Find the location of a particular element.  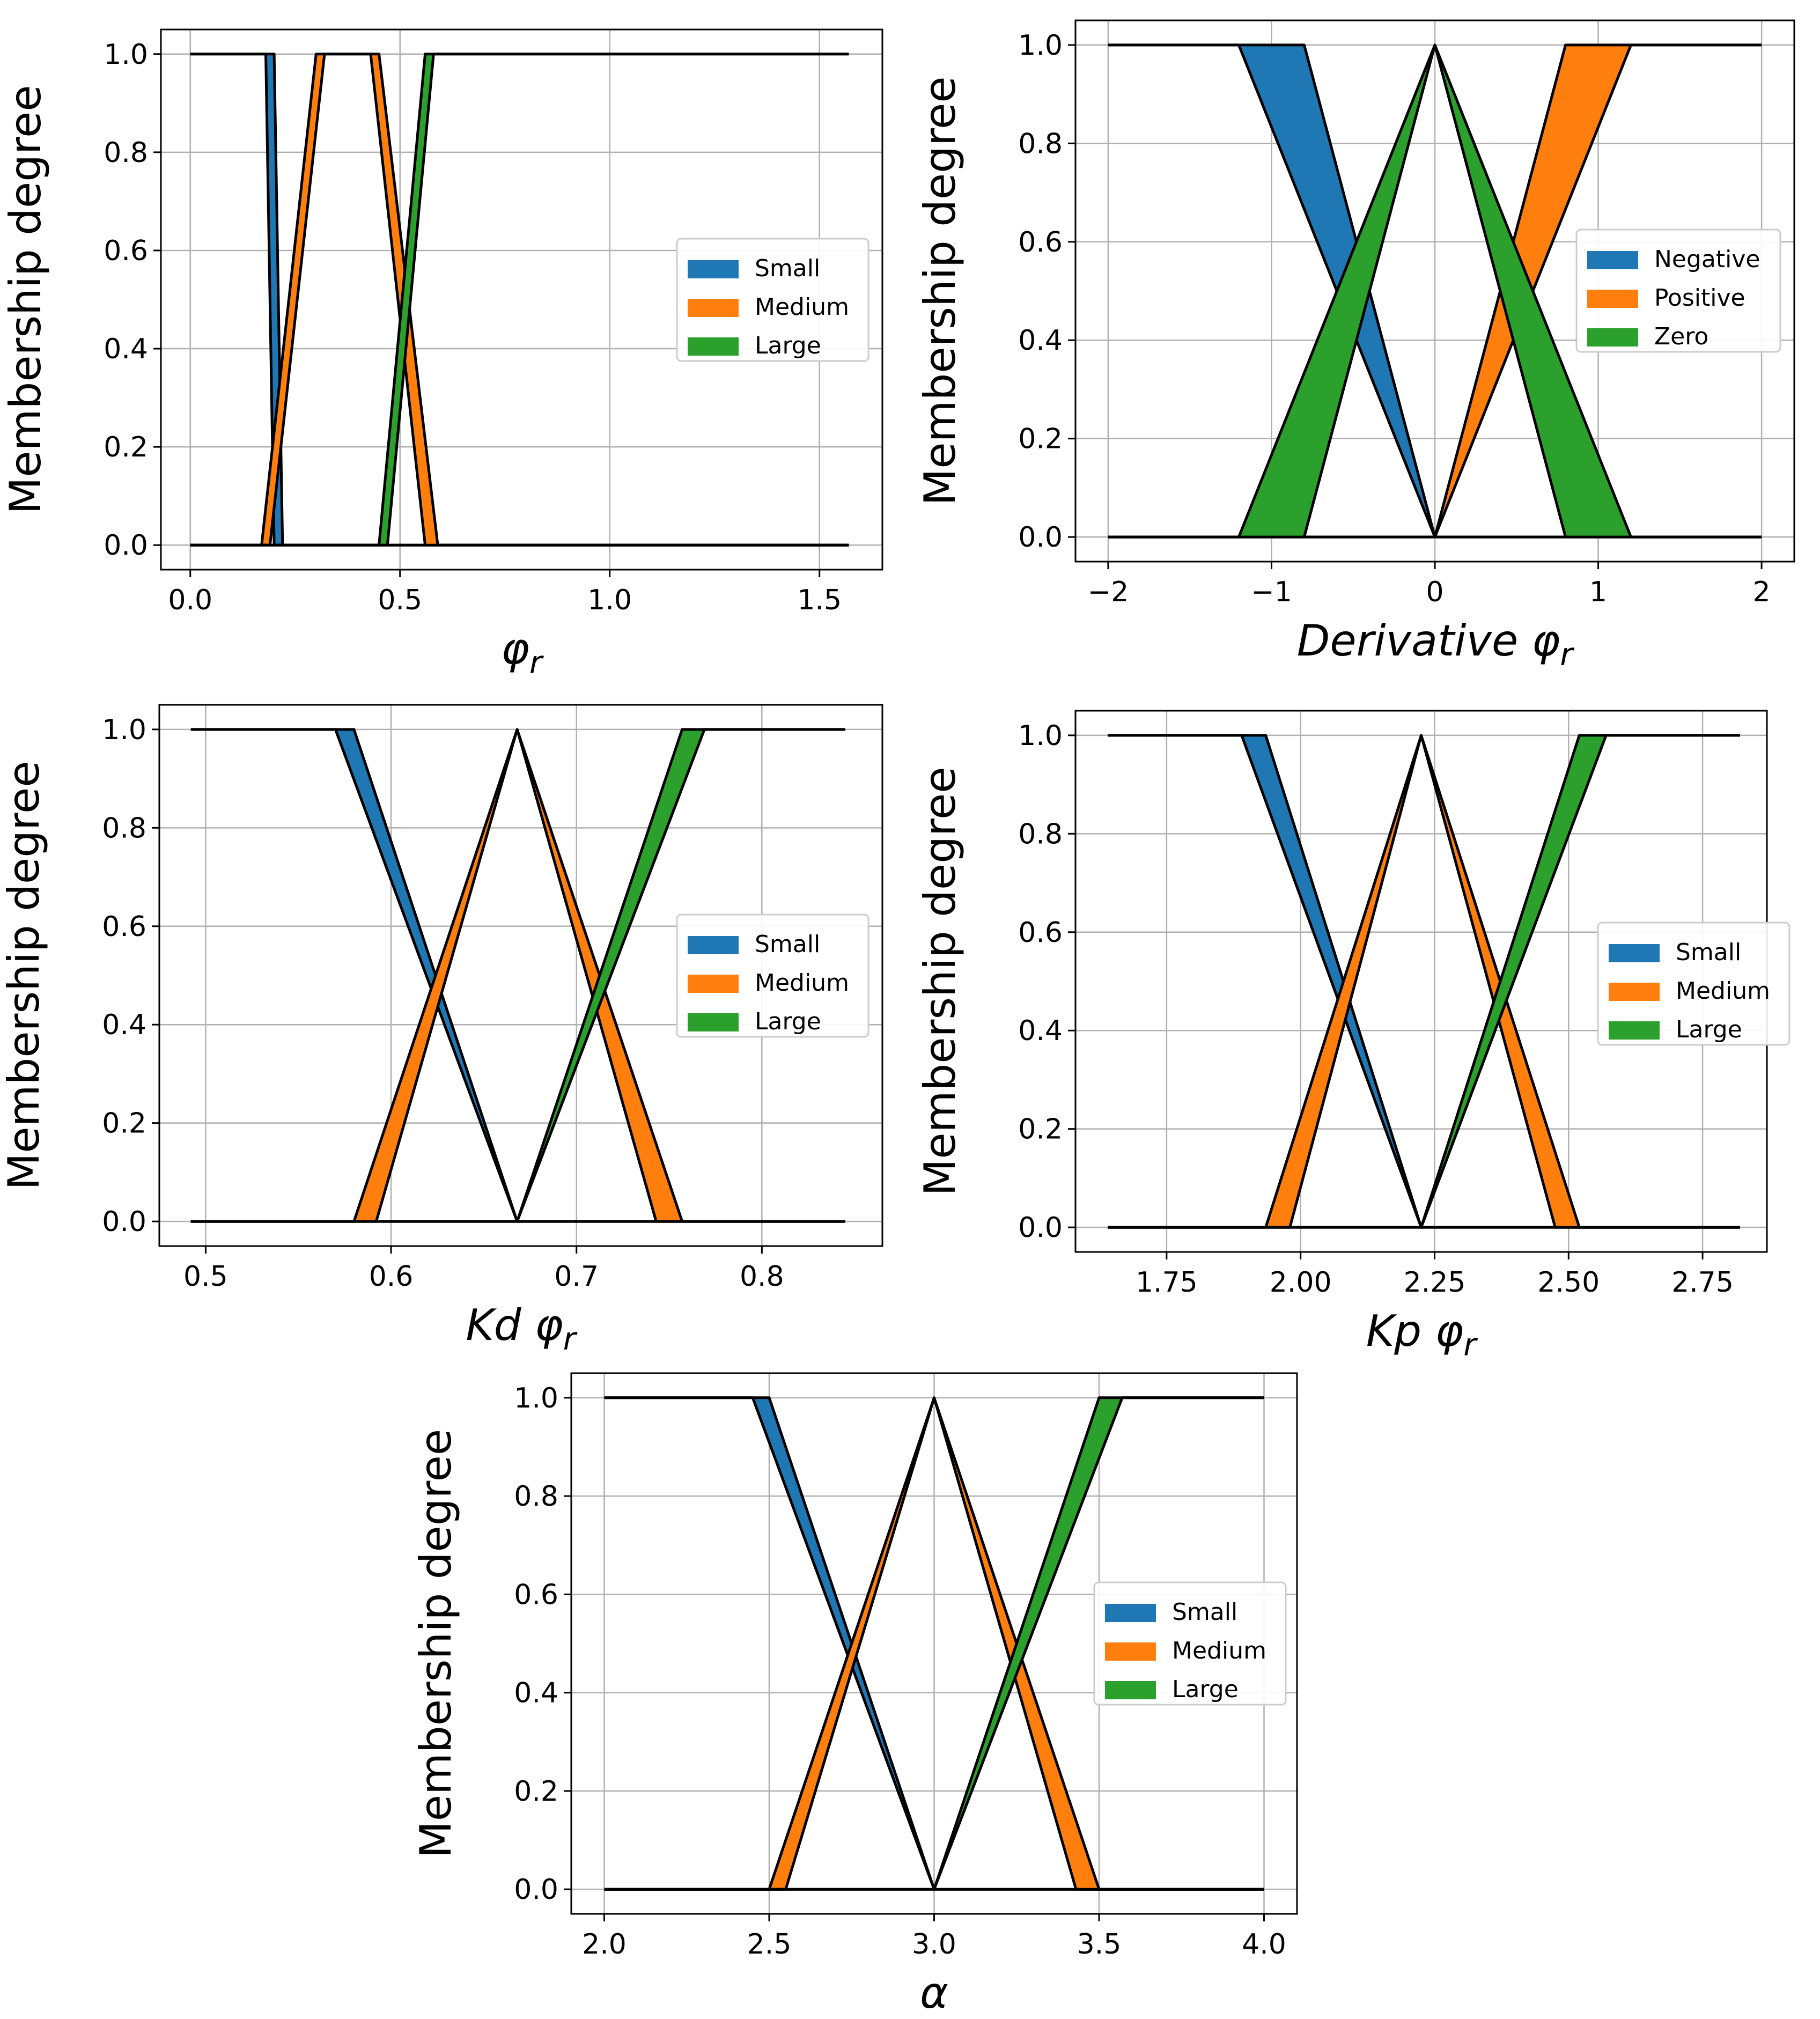

x-tick-label: 2.50 is located at coordinates (1568, 1282).